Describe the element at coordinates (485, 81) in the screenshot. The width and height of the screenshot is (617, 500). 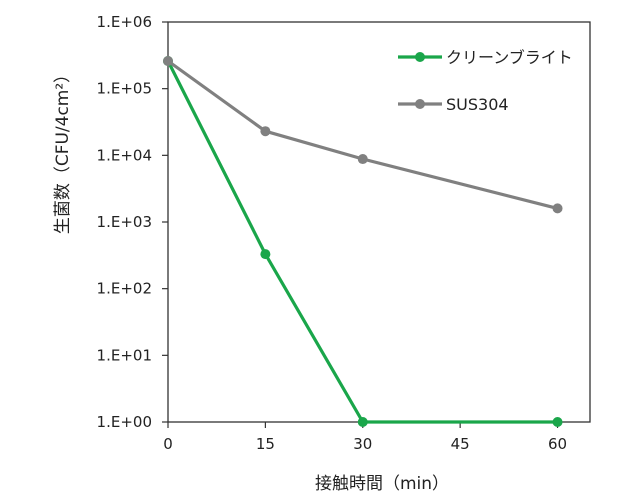
I see `legend: クリーンブライト SUS304` at that location.